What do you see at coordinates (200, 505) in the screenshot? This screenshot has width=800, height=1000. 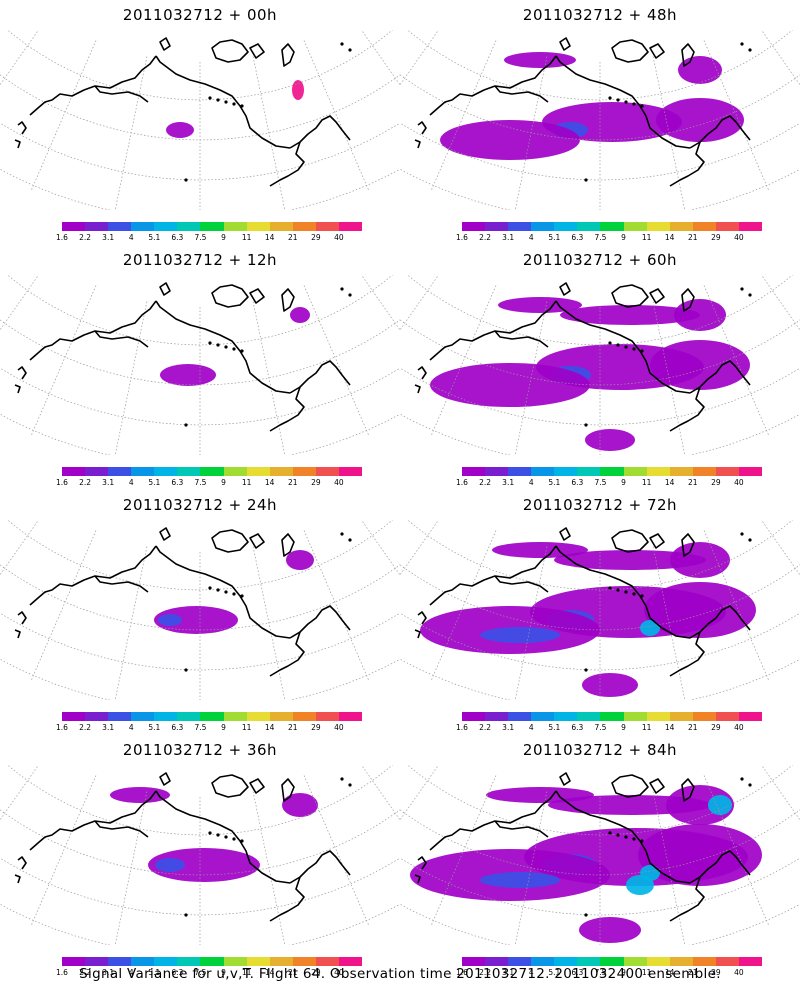 I see `panel-title: 2011032712 + 24h` at bounding box center [200, 505].